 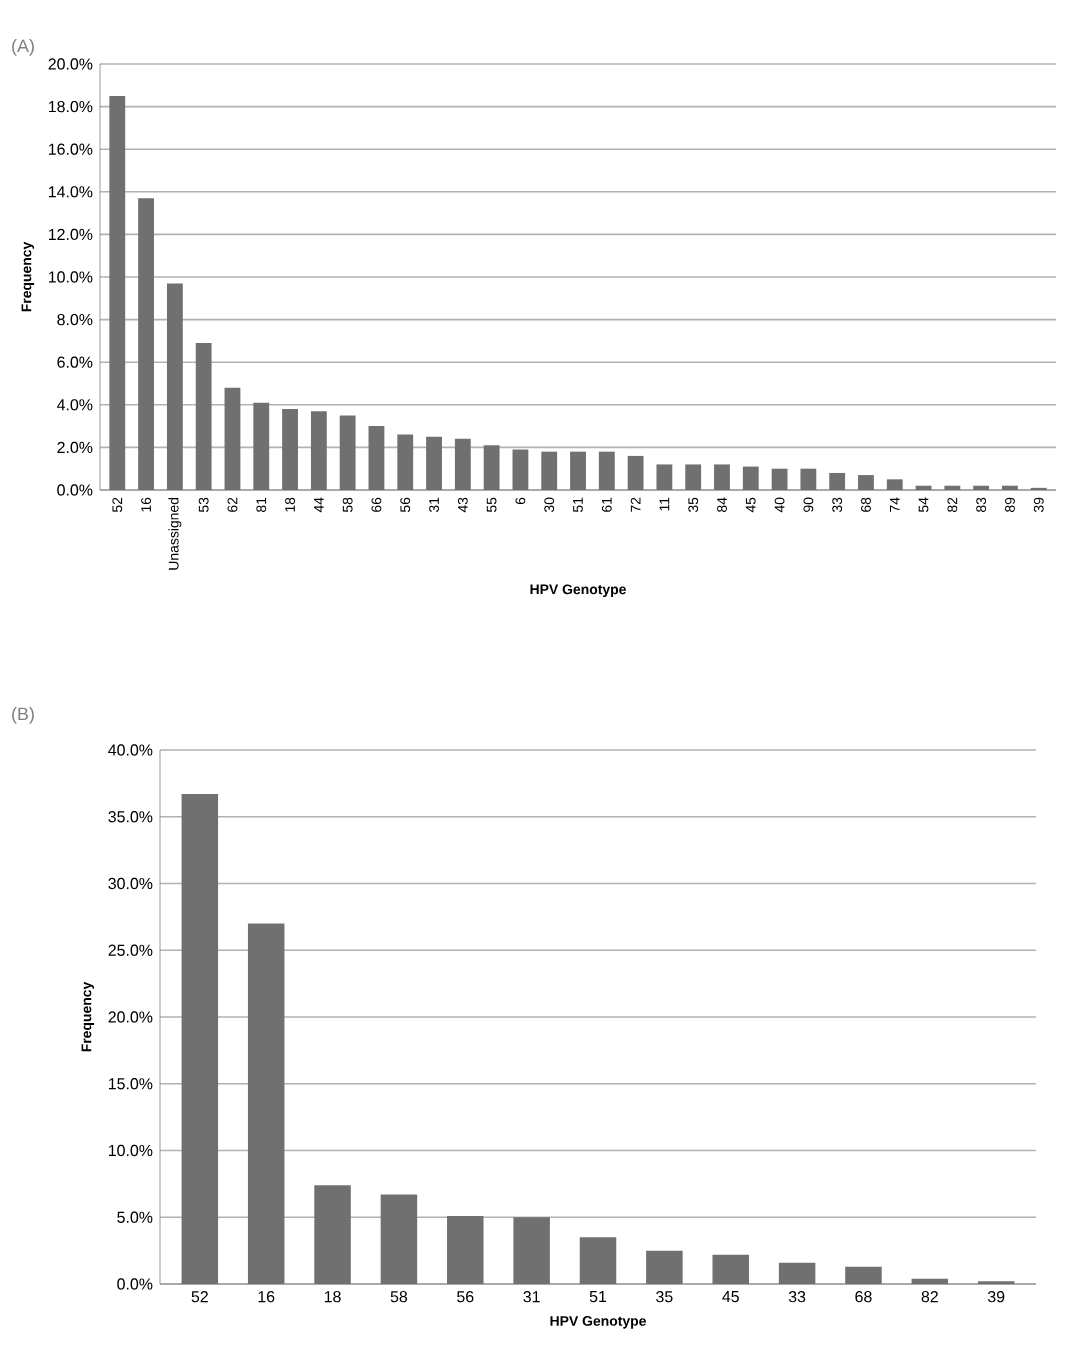 I want to click on chart-title: (A), so click(x=23, y=47).